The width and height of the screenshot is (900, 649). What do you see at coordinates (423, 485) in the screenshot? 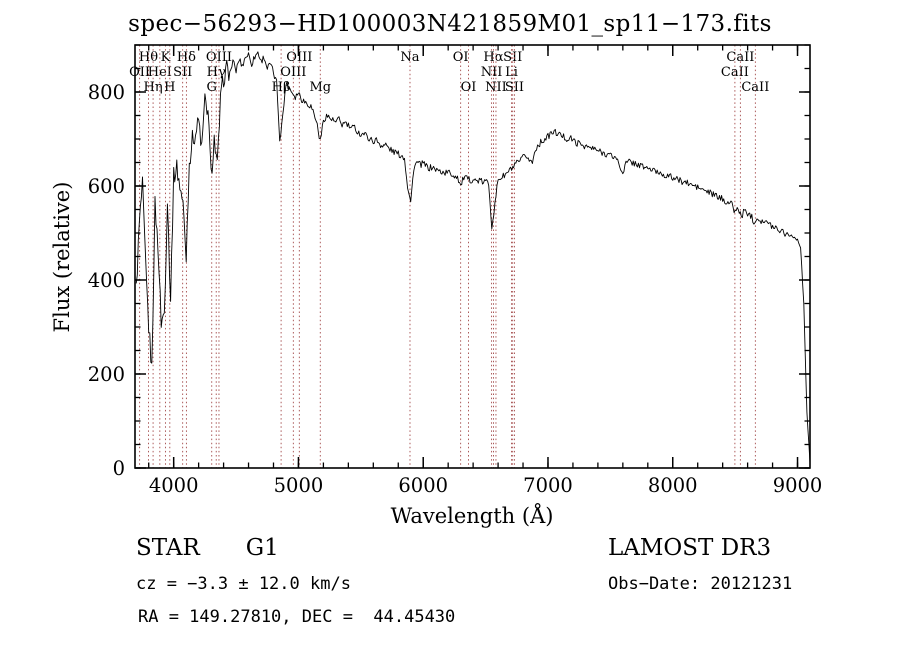
I see `svg-text: 6000` at bounding box center [423, 485].